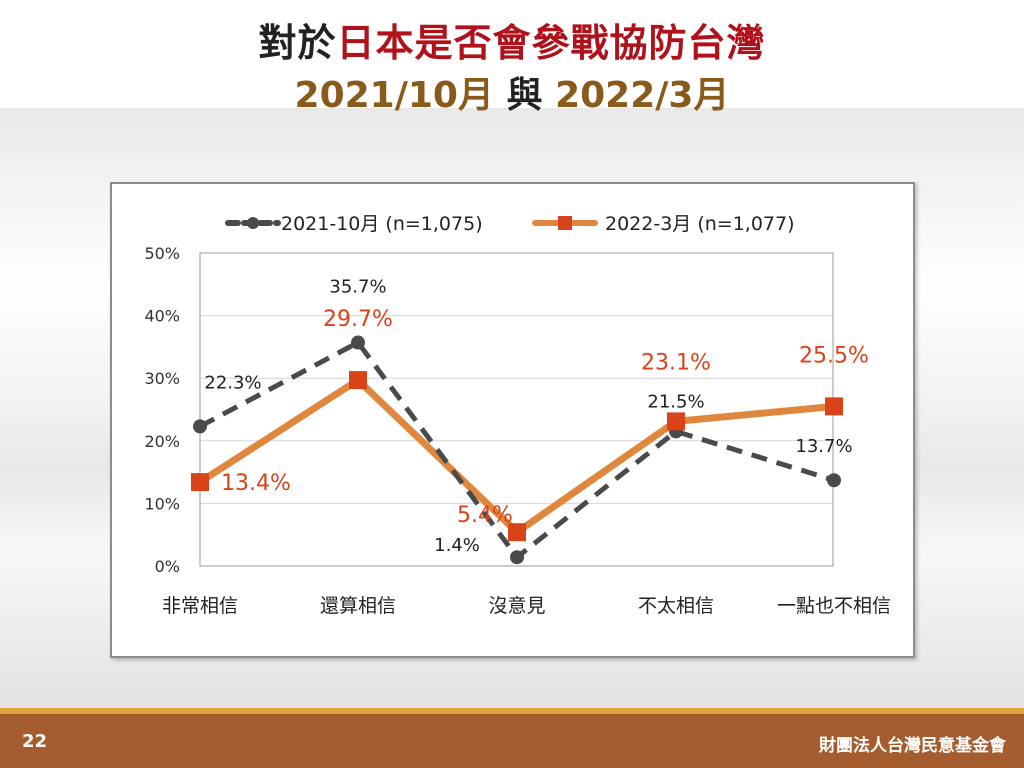  What do you see at coordinates (232, 382) in the screenshot?
I see `data-label-2021-10: 22.3%` at bounding box center [232, 382].